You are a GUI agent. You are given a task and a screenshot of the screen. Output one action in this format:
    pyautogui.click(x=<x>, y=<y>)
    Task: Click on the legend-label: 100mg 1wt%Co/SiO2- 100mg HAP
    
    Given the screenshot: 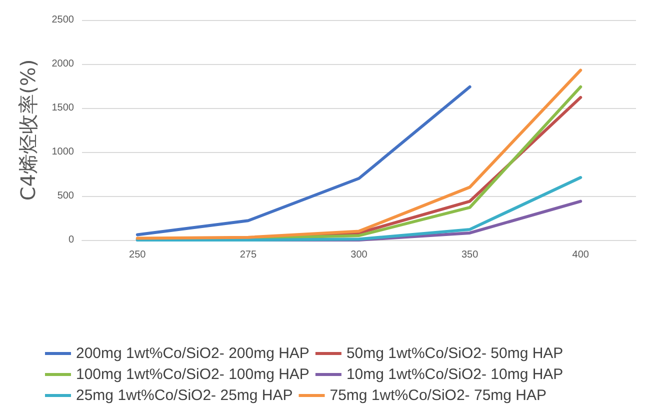 What is the action you would take?
    pyautogui.click(x=193, y=374)
    